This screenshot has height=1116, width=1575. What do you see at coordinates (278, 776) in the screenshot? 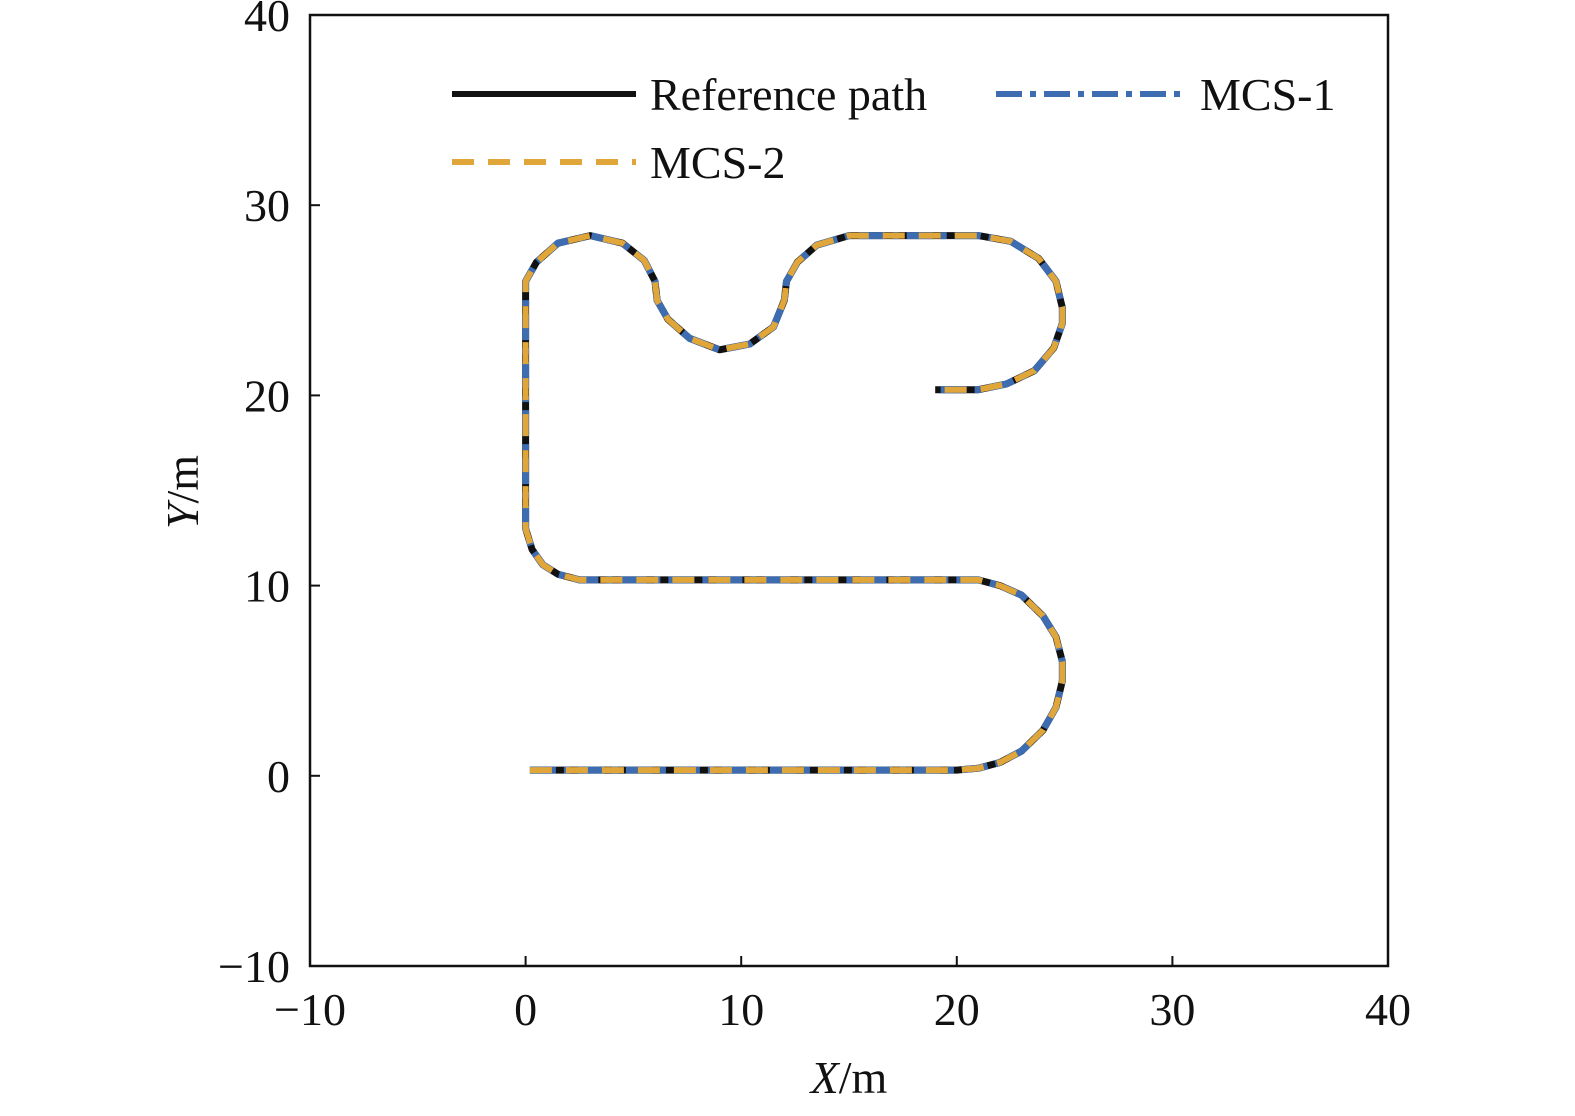
I see `y-tick-label: 0` at bounding box center [278, 776].